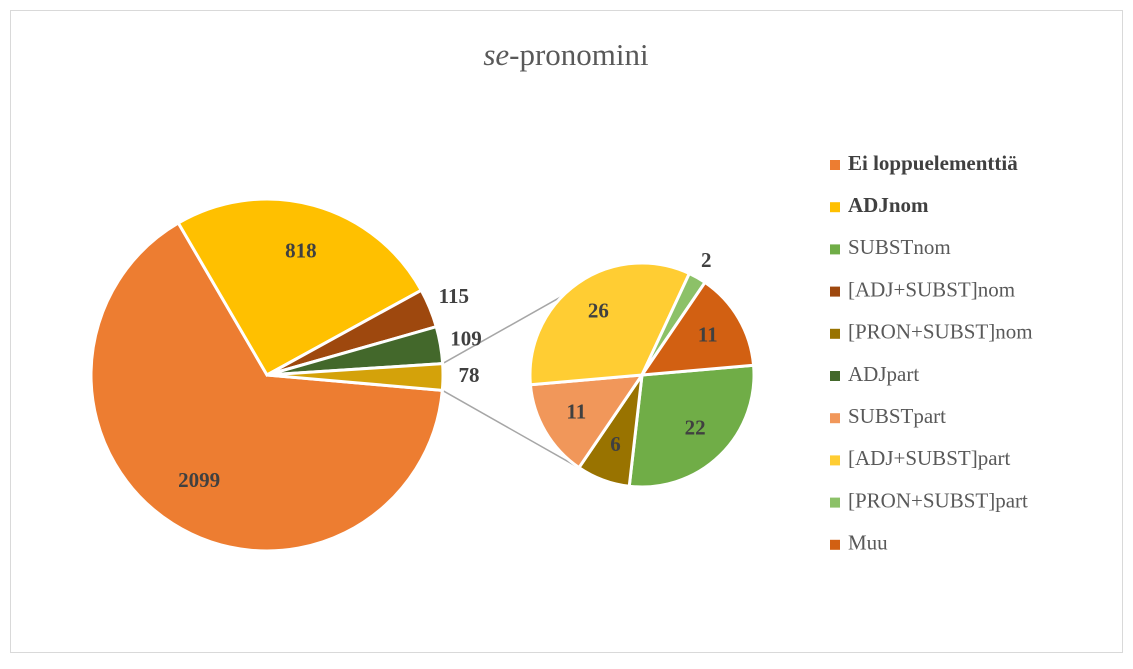 The width and height of the screenshot is (1133, 669). I want to click on chart-title: se-pronomini, so click(566, 54).